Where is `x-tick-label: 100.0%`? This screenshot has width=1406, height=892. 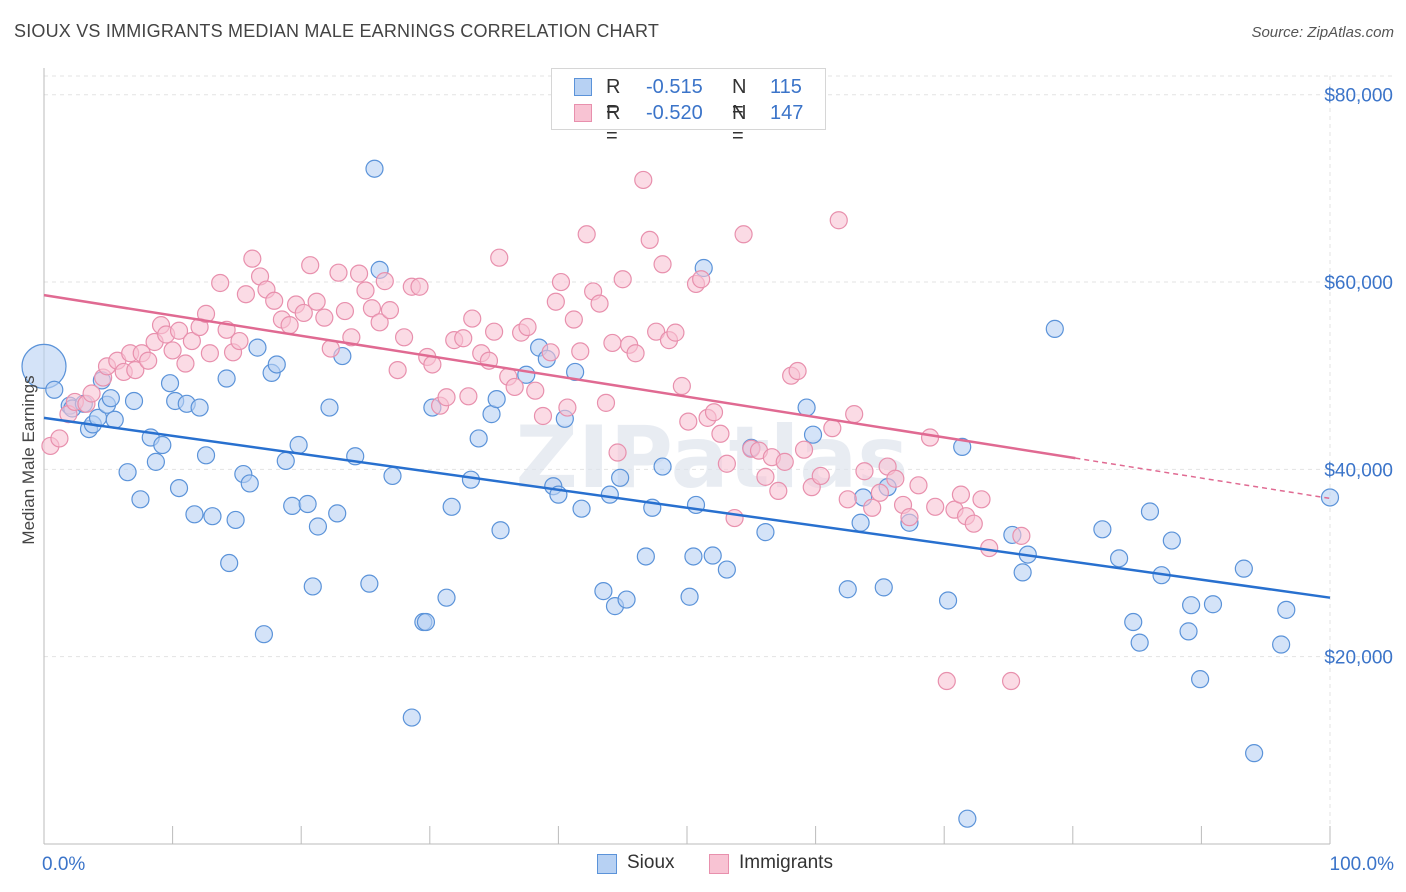 x-tick-label: 100.0% is located at coordinates (1362, 864).